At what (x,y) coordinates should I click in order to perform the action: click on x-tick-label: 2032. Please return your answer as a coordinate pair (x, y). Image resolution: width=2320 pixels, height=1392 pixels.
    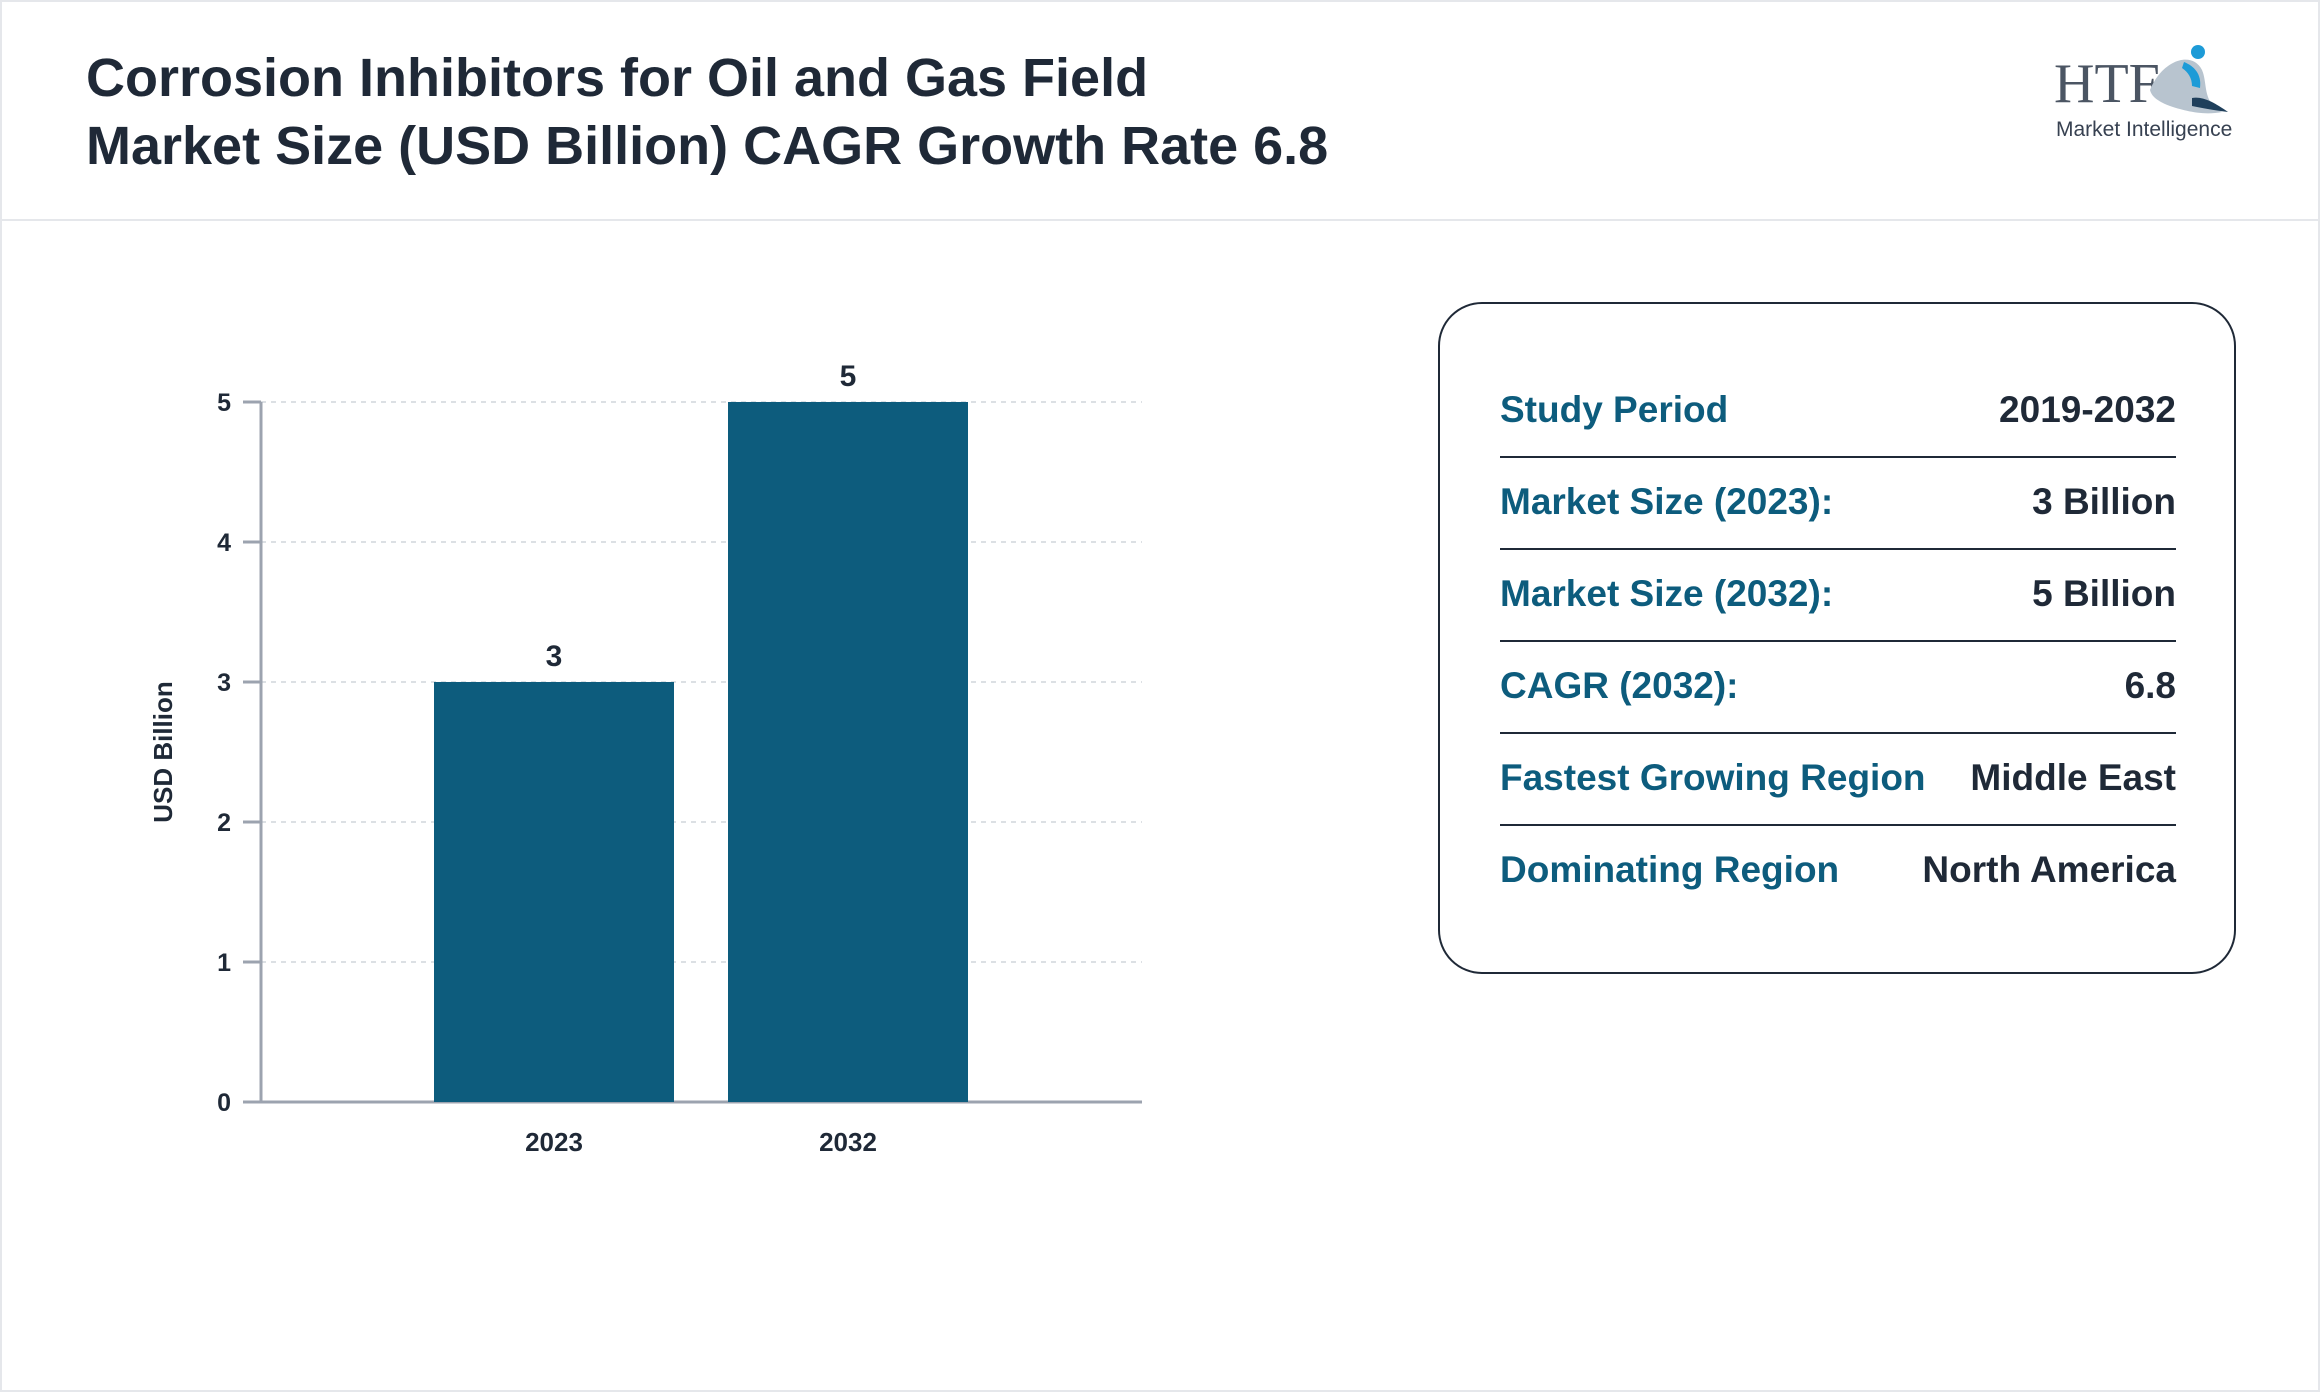
    Looking at the image, I should click on (848, 1142).